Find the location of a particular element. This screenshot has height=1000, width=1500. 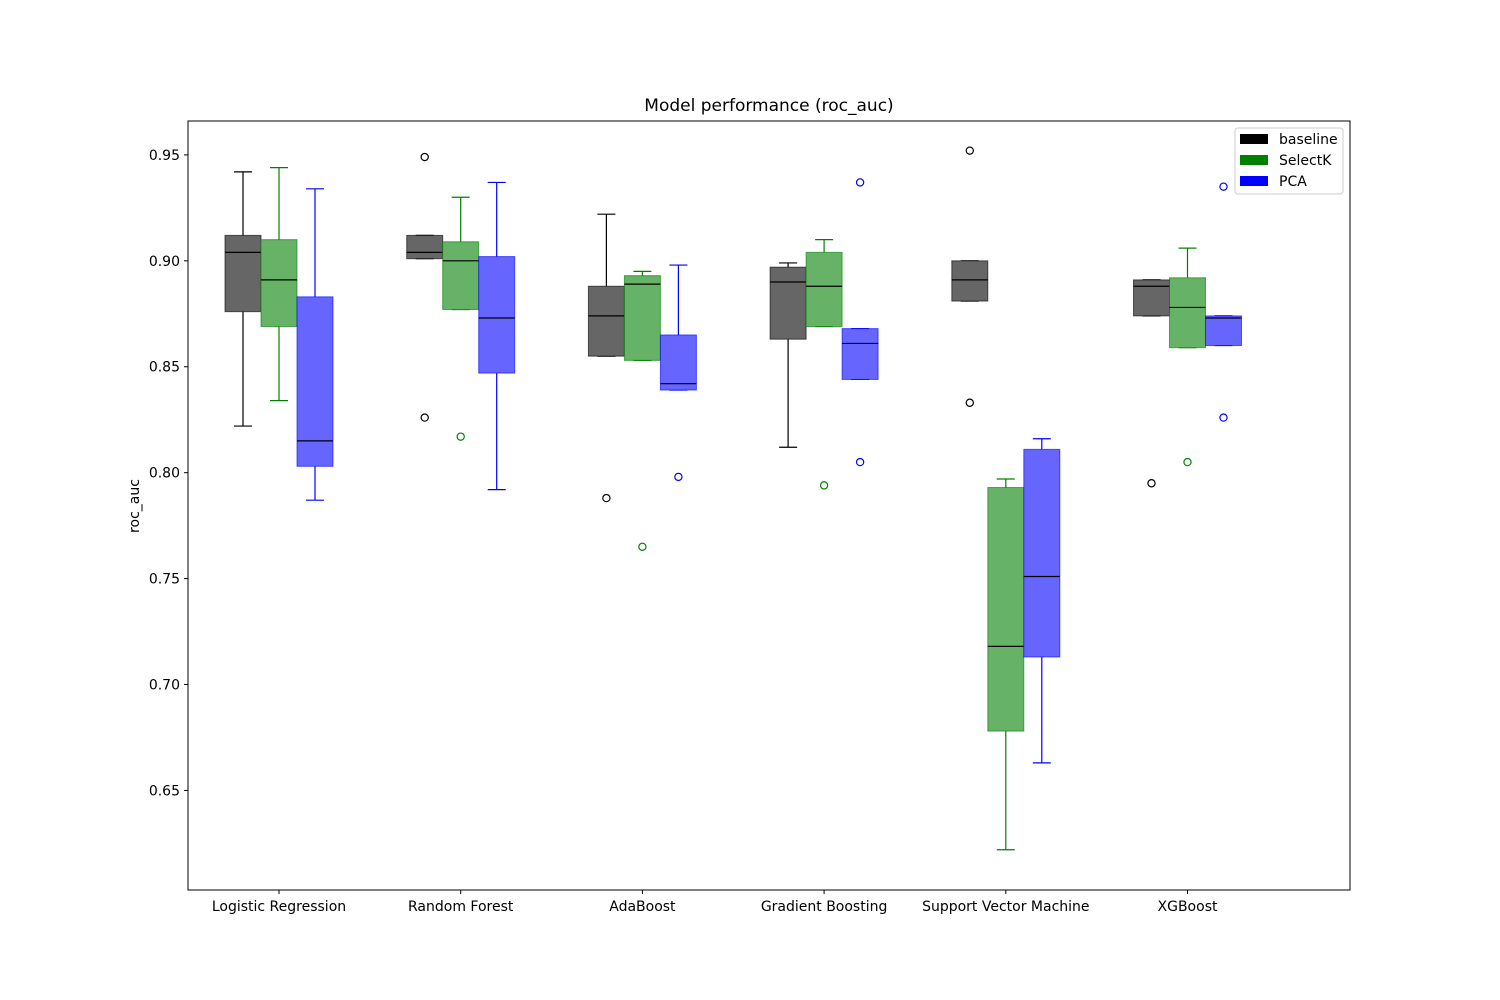

y-tick-label: 0.90 is located at coordinates (164, 262).